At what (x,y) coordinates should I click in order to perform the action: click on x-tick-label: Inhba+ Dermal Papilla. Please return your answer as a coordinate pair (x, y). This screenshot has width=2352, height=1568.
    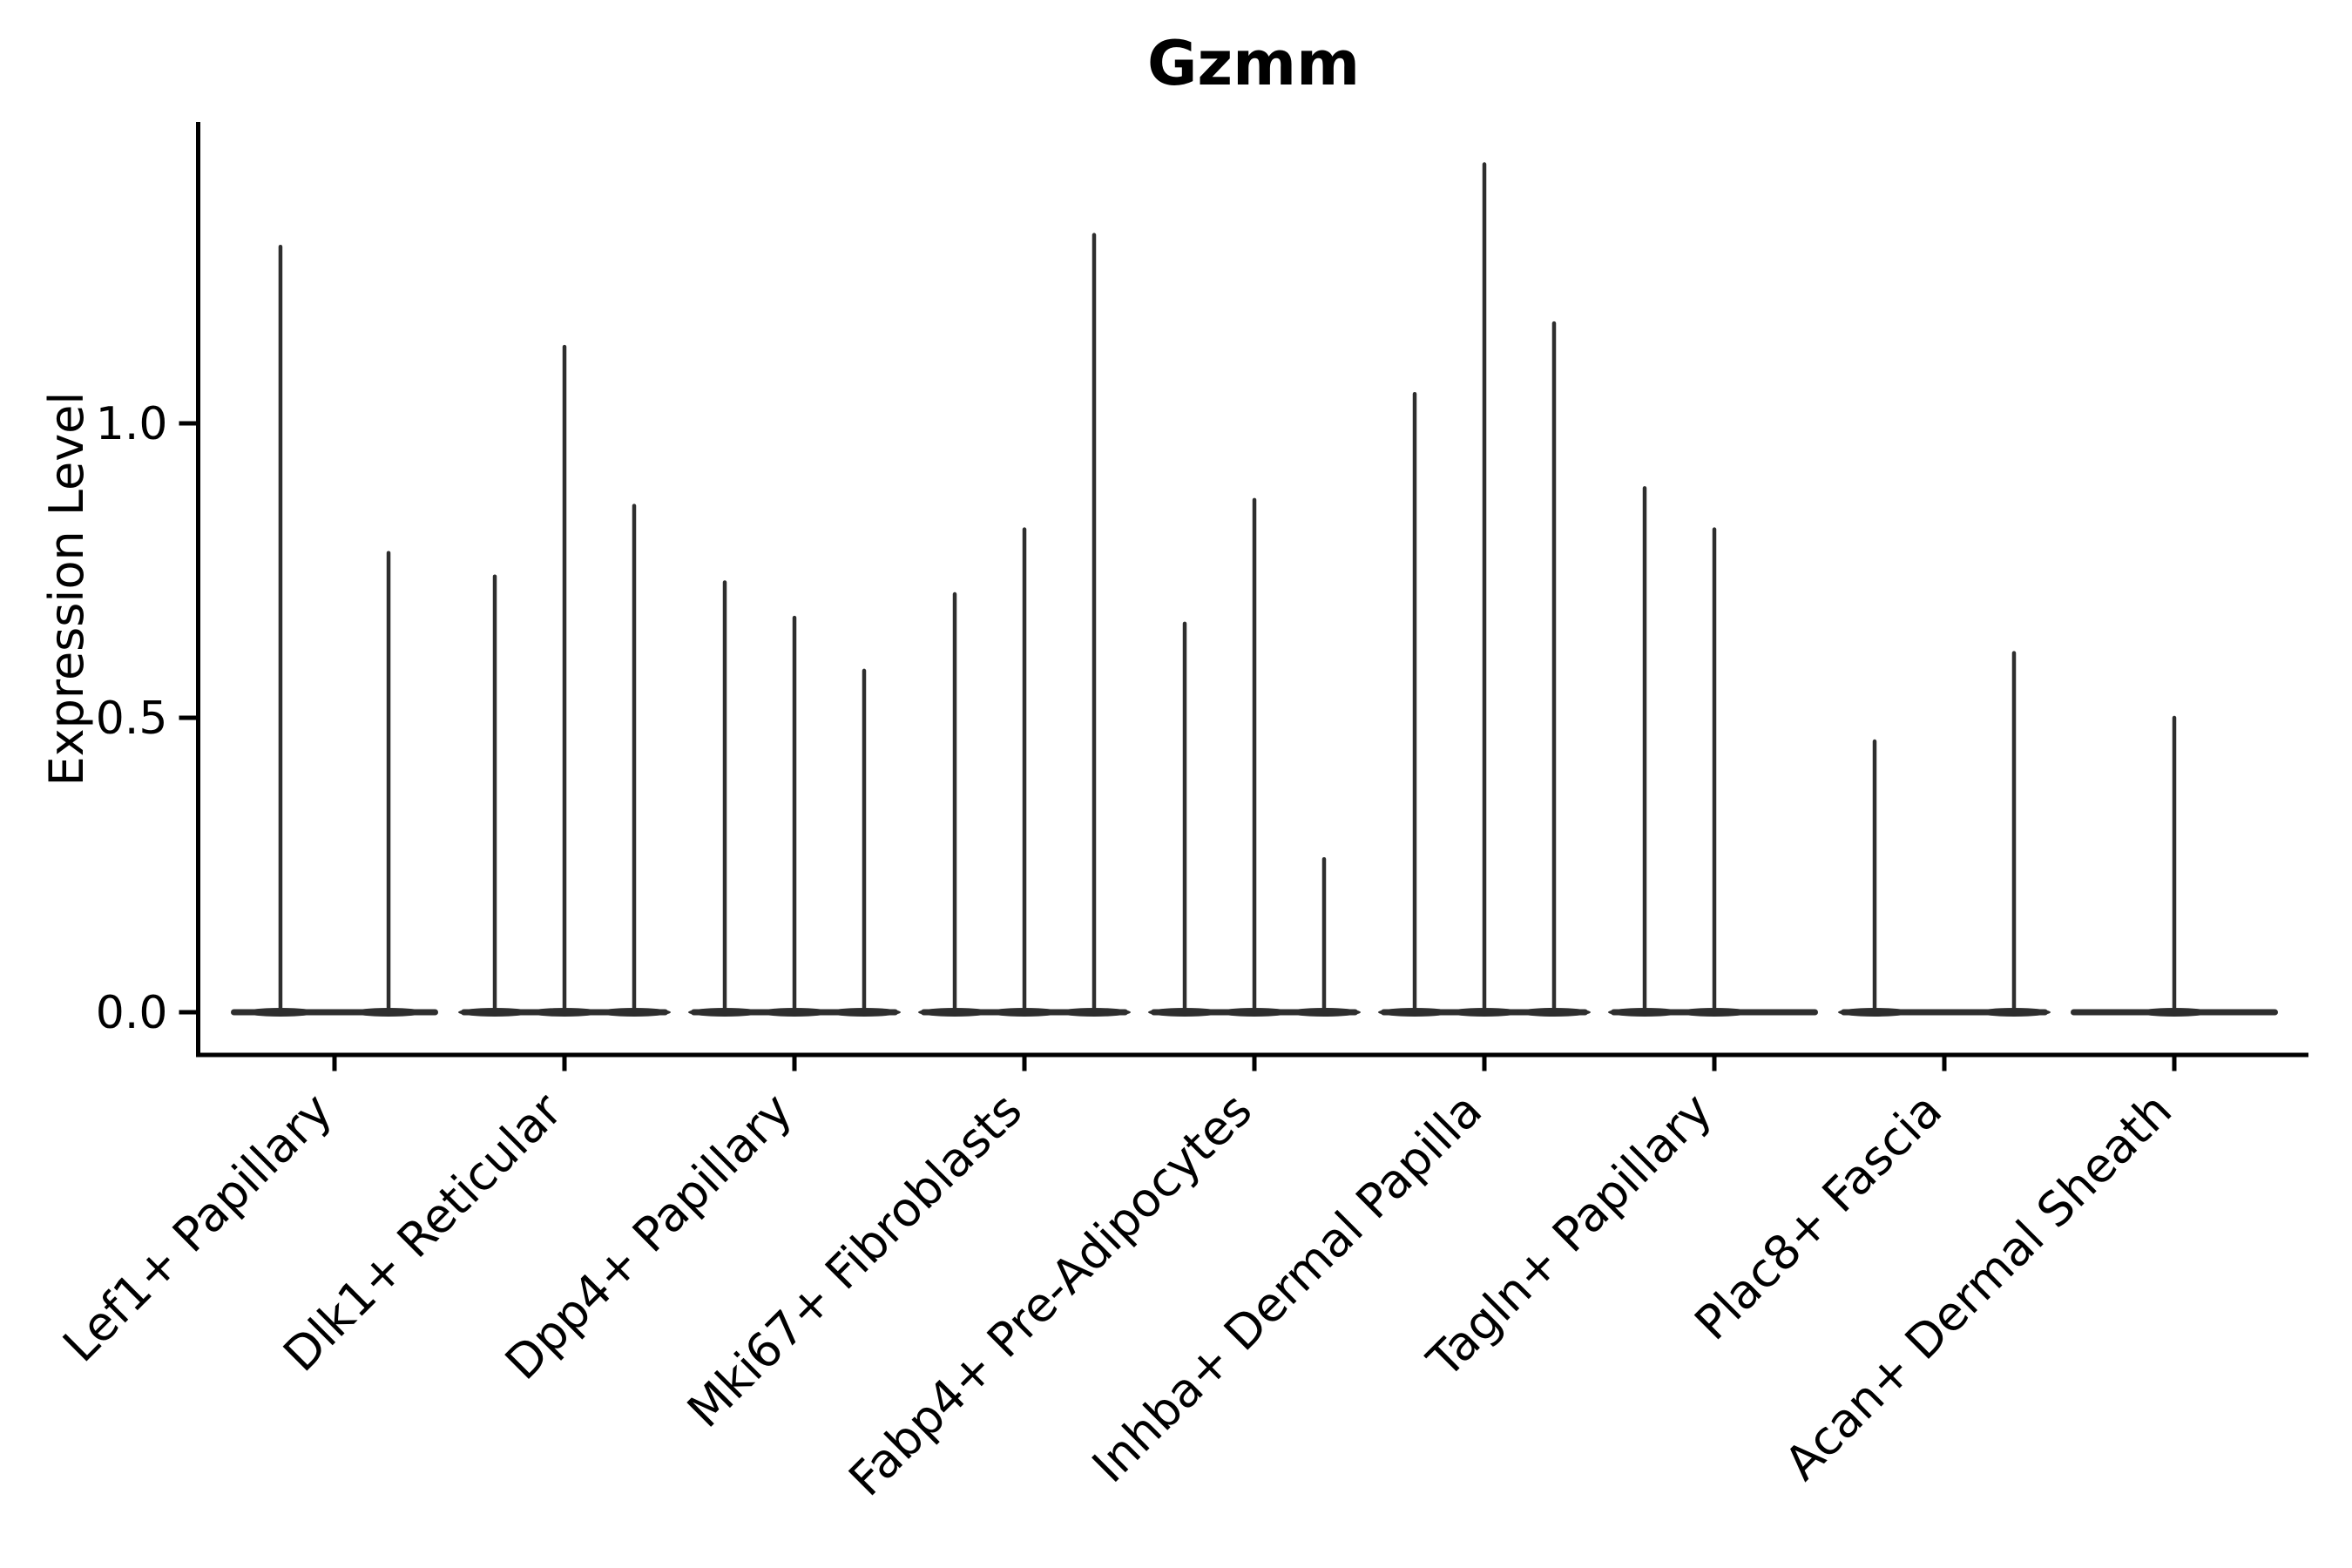
    Looking at the image, I should click on (1287, 1288).